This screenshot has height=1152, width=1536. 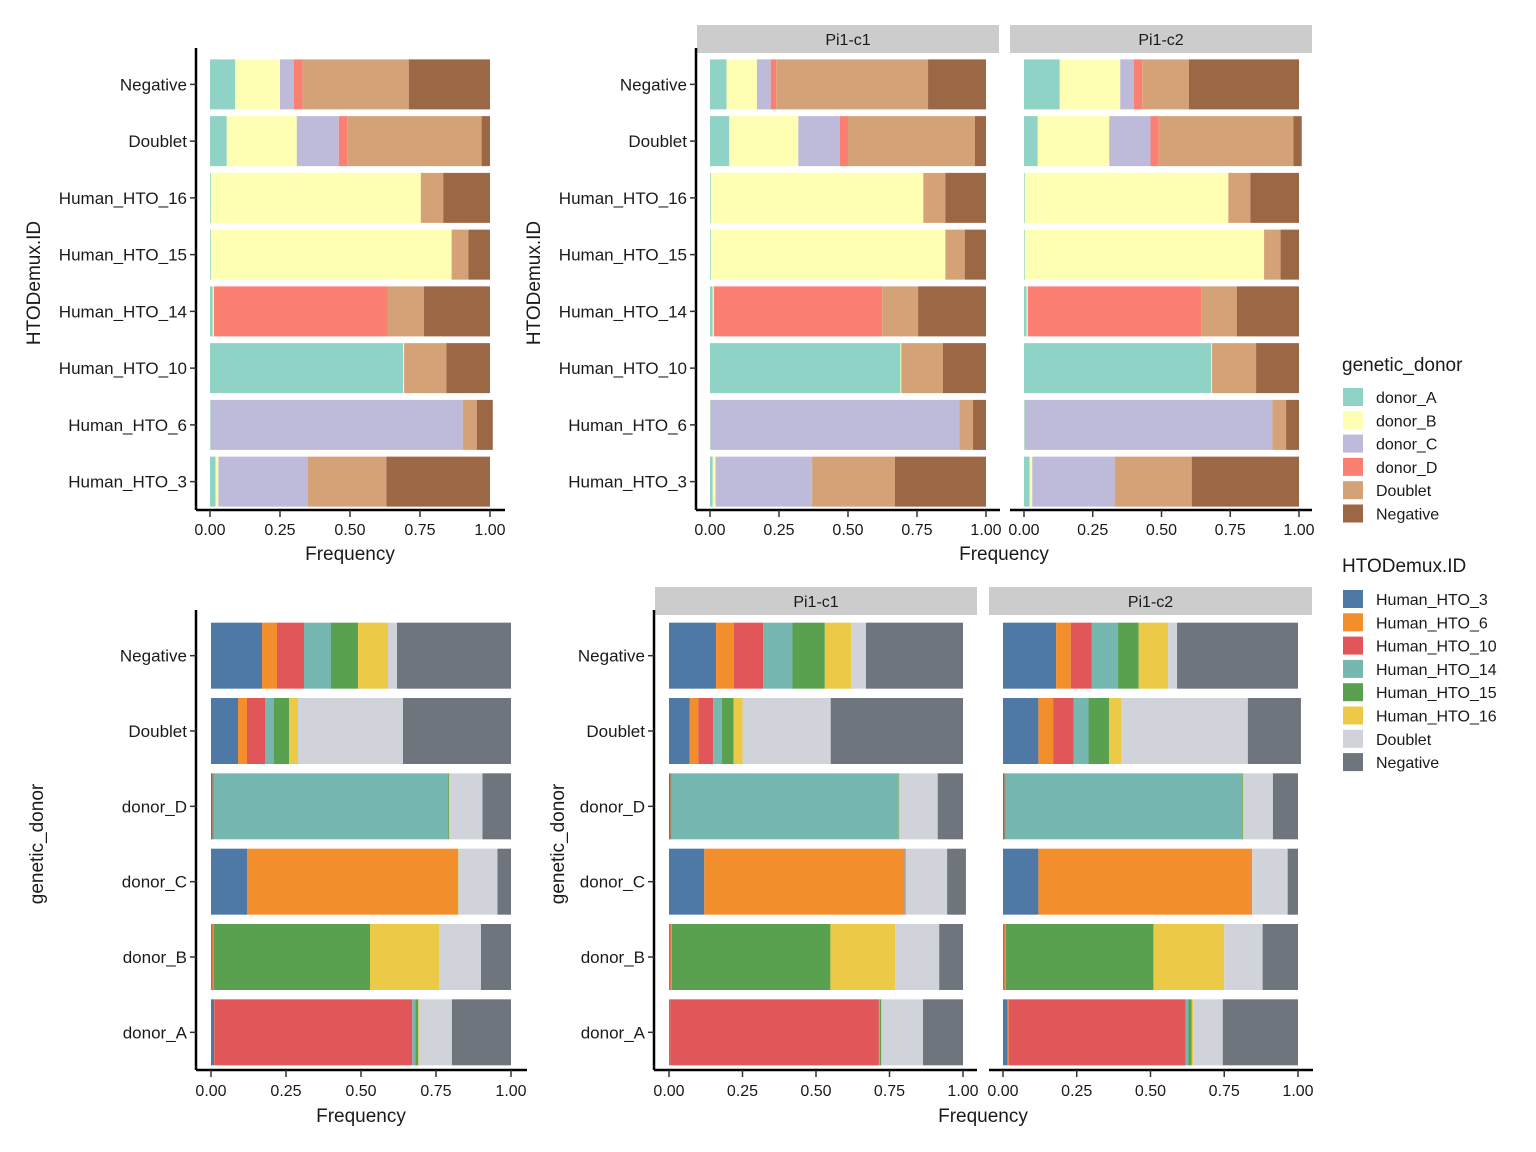 I want to click on legend-label: Human_HTO_16, so click(x=1436, y=717).